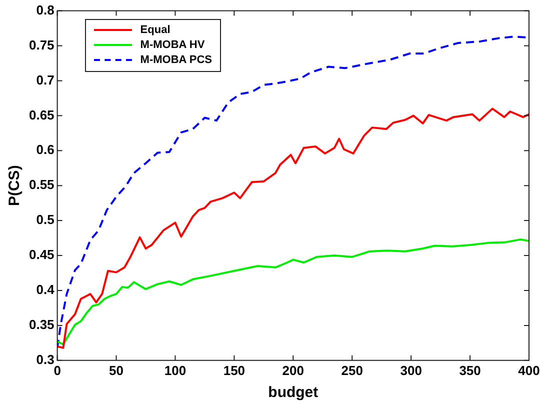 This screenshot has width=543, height=406. Describe the element at coordinates (41, 254) in the screenshot. I see `y-tick-label: 0.45` at that location.